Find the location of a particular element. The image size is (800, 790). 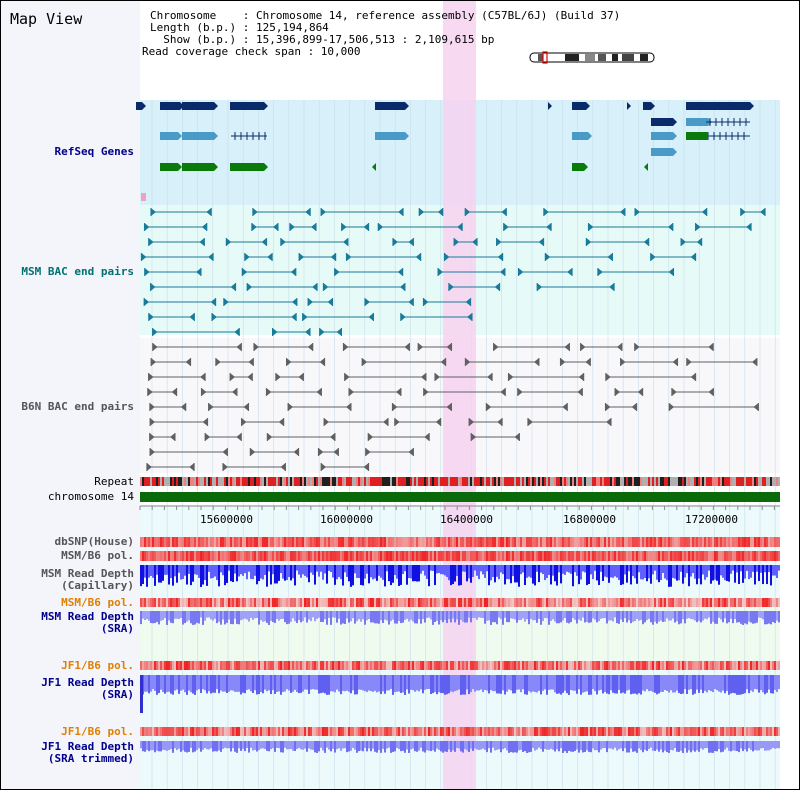

track-label-msm-b6-pol-2: MSM/B6 pol. is located at coordinates (97, 602).